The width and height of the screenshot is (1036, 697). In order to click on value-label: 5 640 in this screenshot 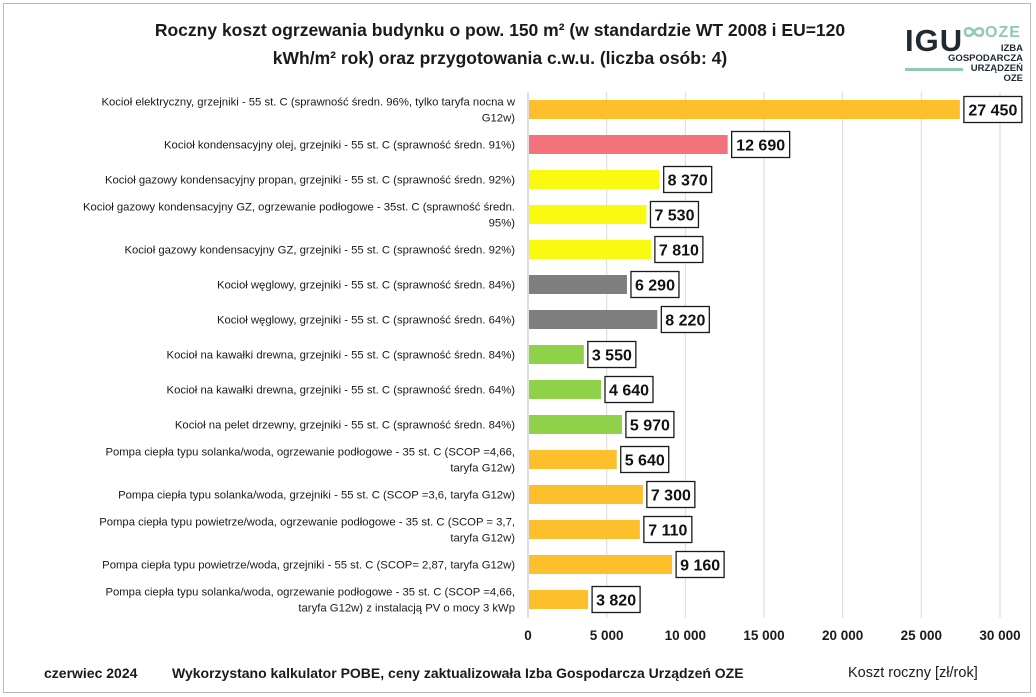, I will do `click(645, 461)`.